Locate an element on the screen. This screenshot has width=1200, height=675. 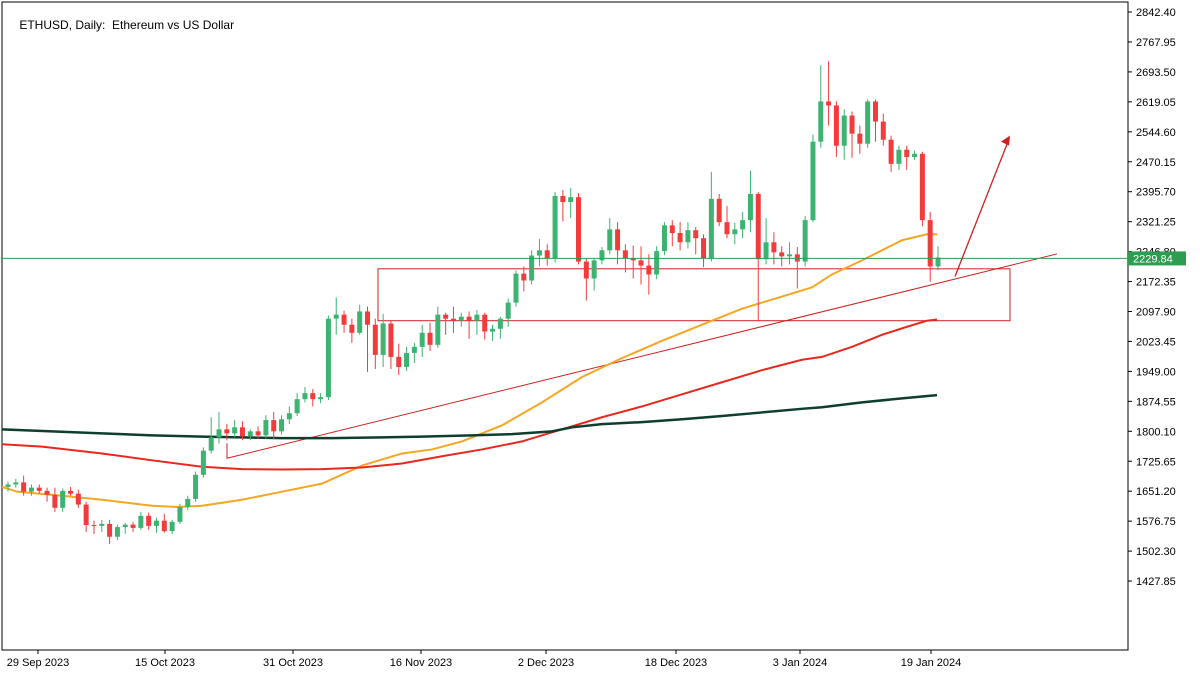
x-tick-label: 18 Dec 2023 is located at coordinates (676, 663).